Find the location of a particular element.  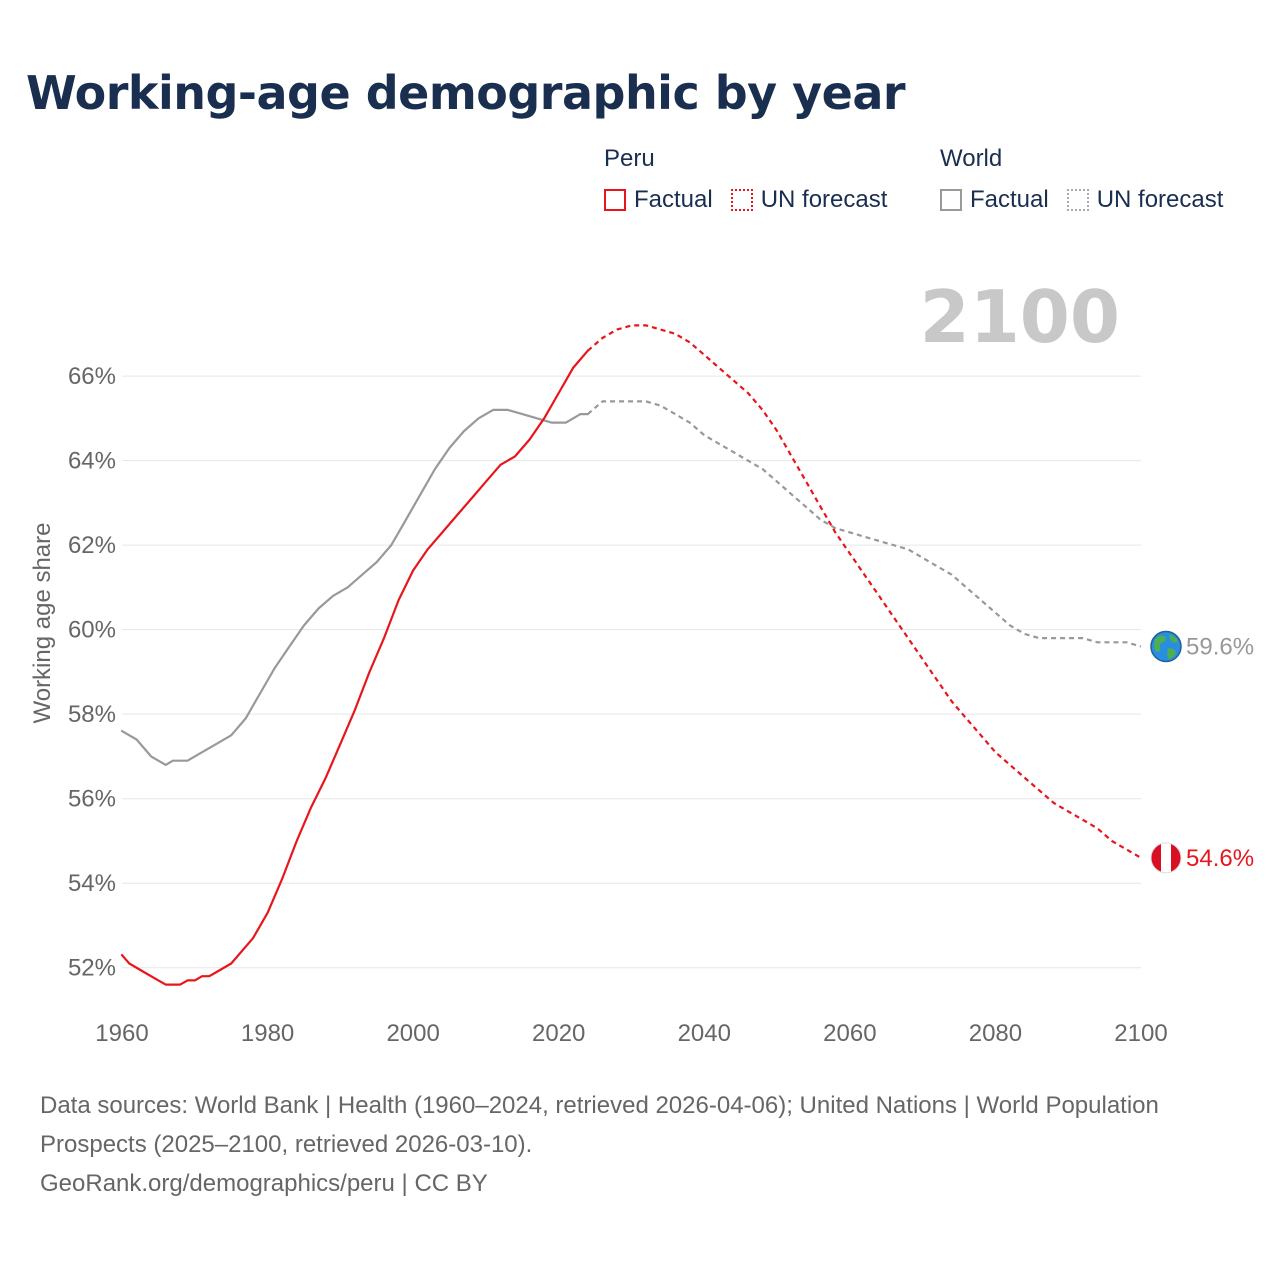

legend-peru-forecast-label: UN forecast is located at coordinates (824, 199).